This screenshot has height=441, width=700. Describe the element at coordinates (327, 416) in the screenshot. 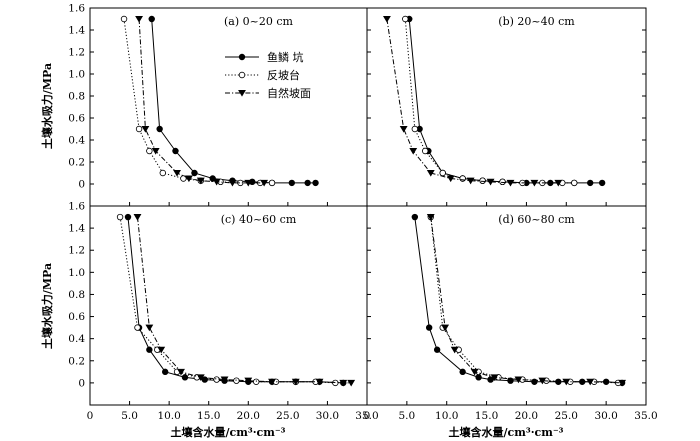

I see `x-tick-label: 30.0` at that location.